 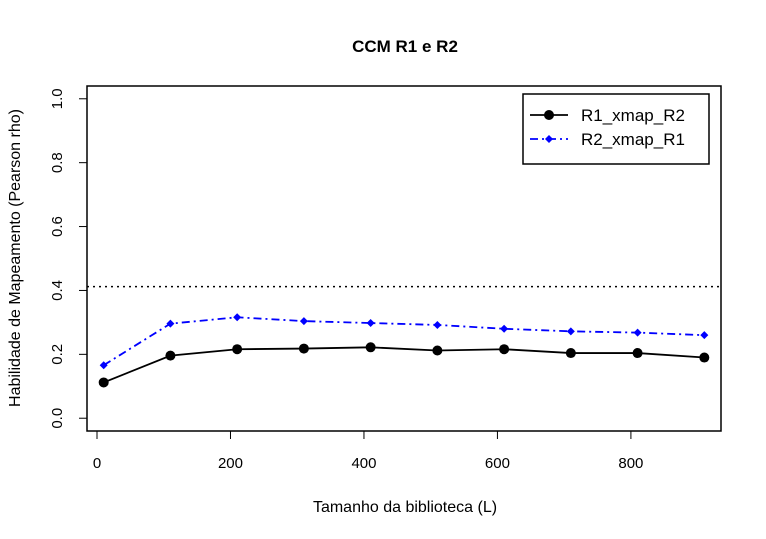 What do you see at coordinates (57, 290) in the screenshot?
I see `y-tick-label: 0.4` at bounding box center [57, 290].